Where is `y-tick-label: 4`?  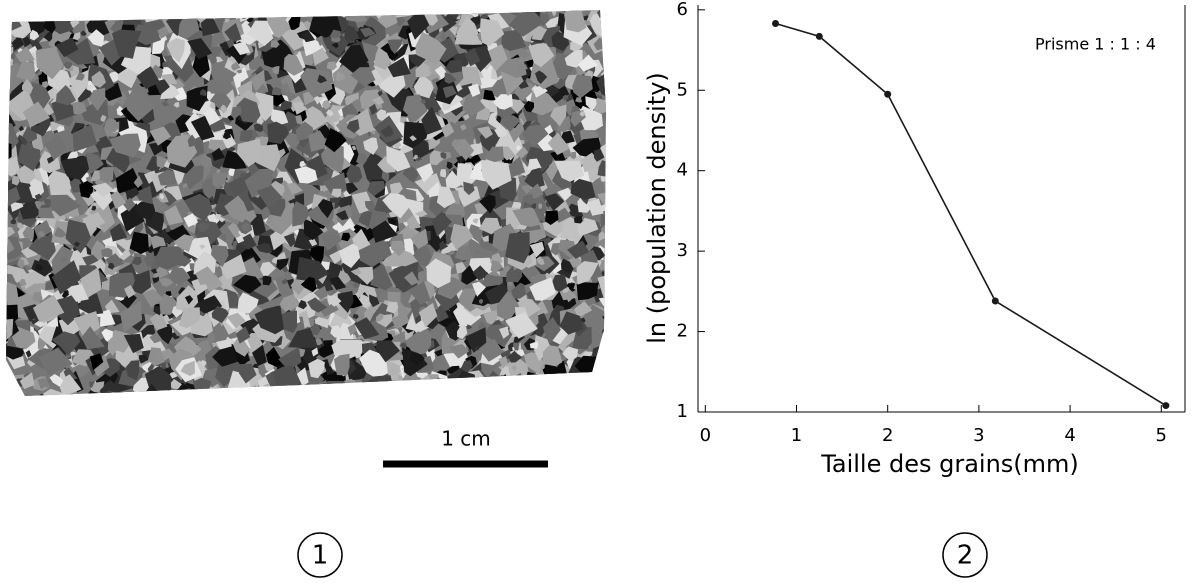
y-tick-label: 4 is located at coordinates (682, 170).